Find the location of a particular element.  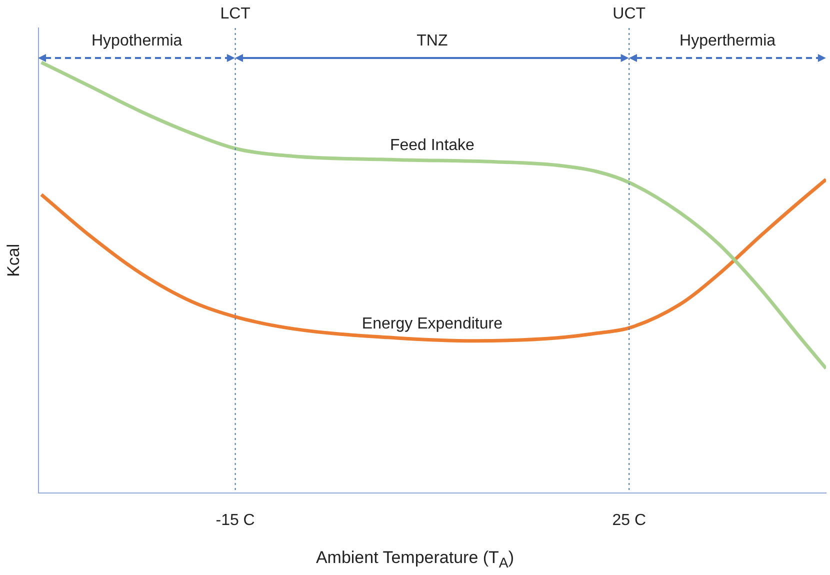

x-tick-label: 25 C is located at coordinates (629, 520).